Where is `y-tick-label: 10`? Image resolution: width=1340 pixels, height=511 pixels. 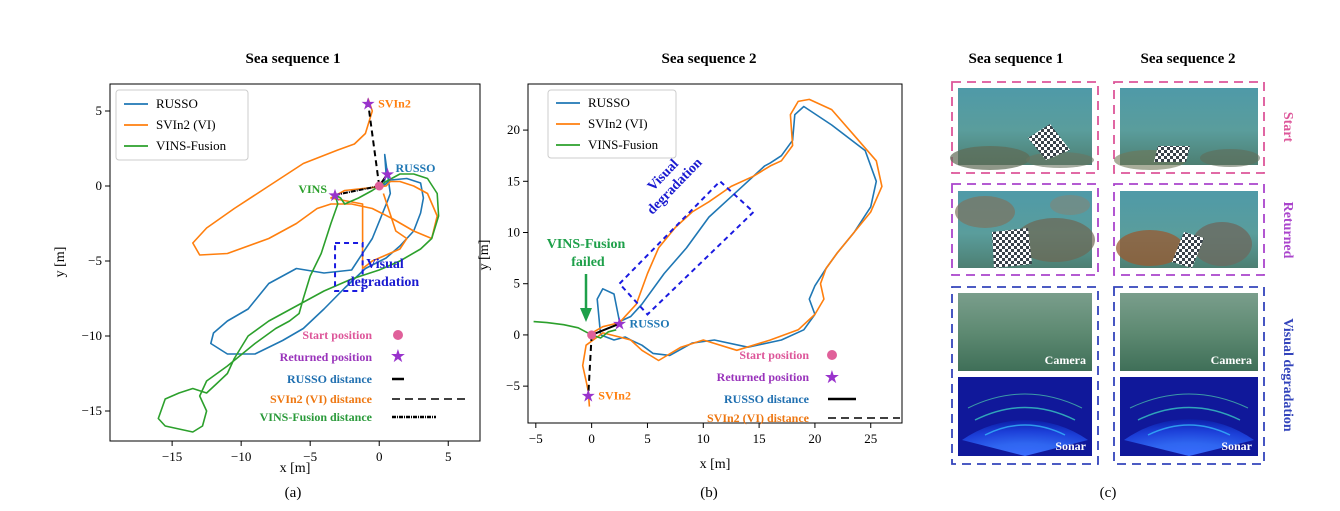 y-tick-label: 10 is located at coordinates (513, 232).